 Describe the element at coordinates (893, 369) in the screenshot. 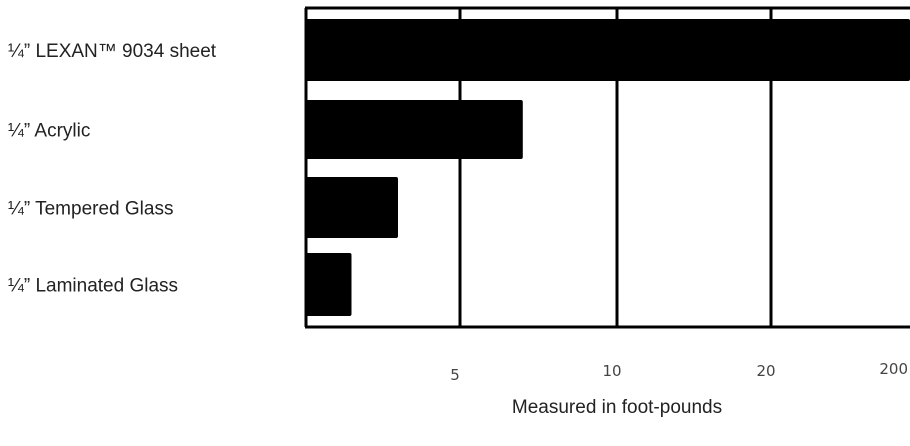

I see `tick-label-200: 200` at that location.